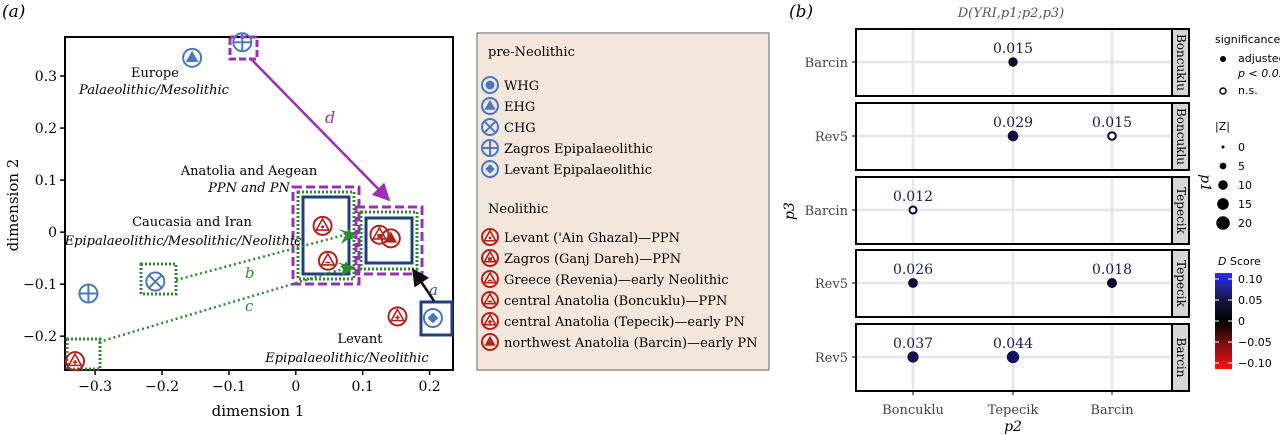  What do you see at coordinates (346, 358) in the screenshot?
I see `region-levant-period: Epipalaeolithic/Neolithic` at bounding box center [346, 358].